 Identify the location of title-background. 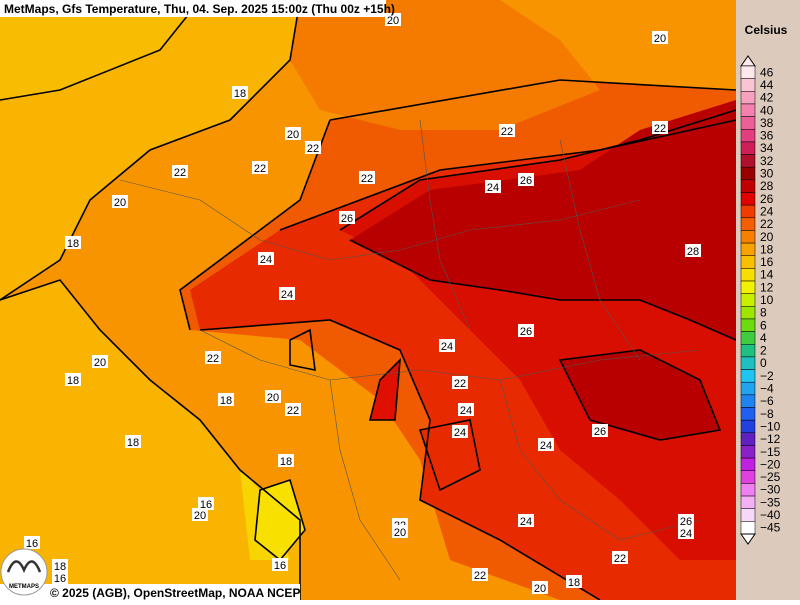
(193, 8).